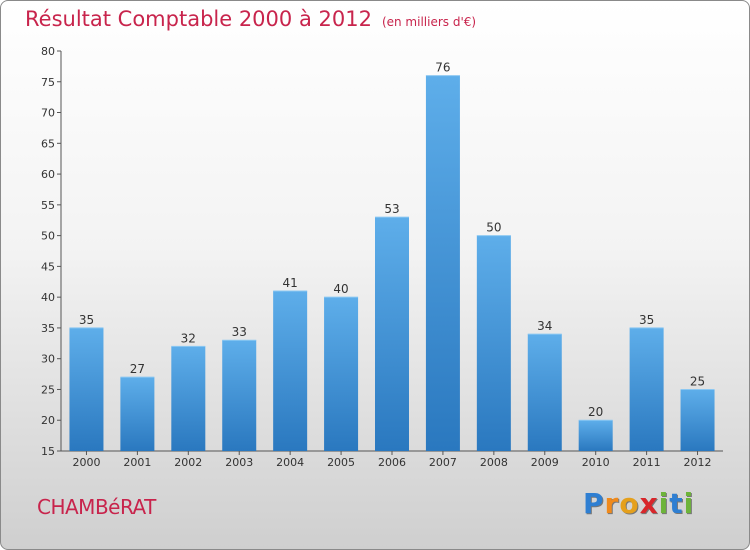 This screenshot has width=750, height=550. I want to click on x-tick-label: 2000, so click(86, 462).